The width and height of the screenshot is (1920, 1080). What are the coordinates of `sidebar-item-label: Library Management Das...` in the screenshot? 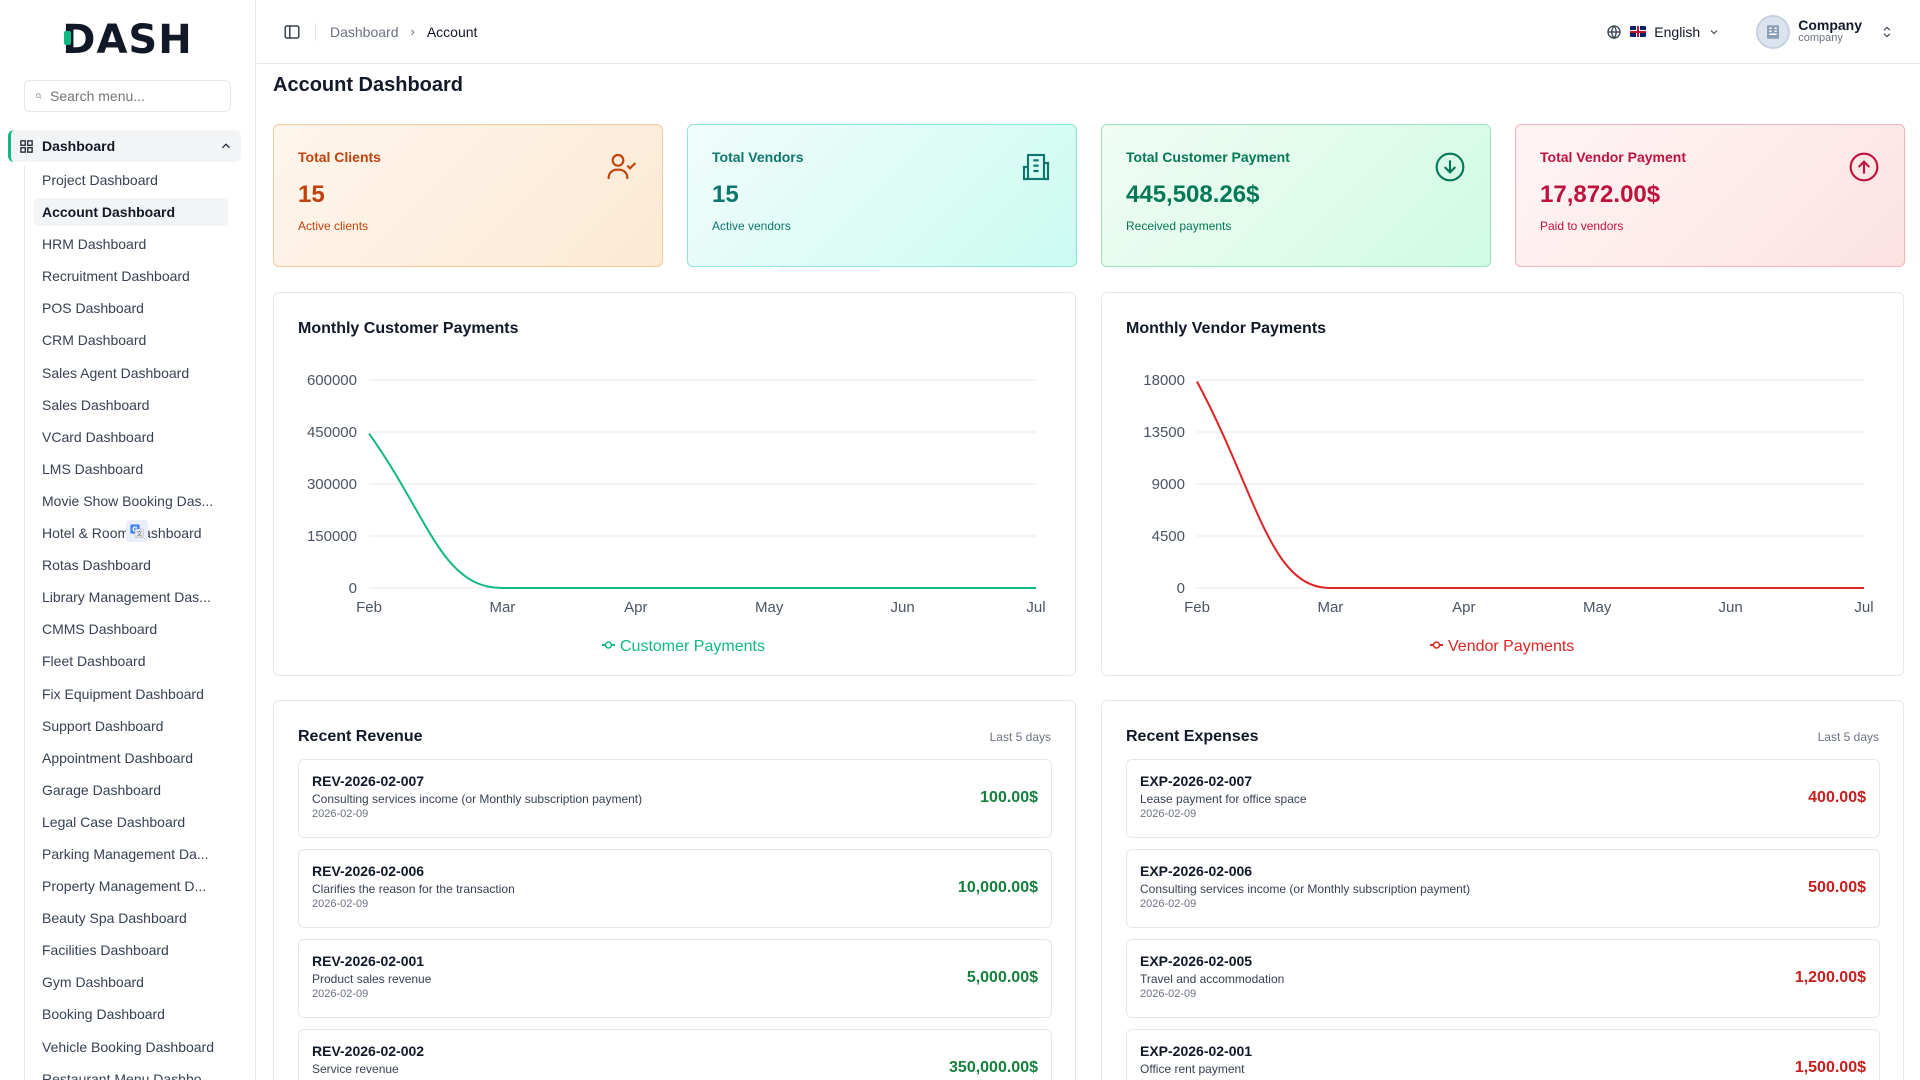 It's located at (126, 597).